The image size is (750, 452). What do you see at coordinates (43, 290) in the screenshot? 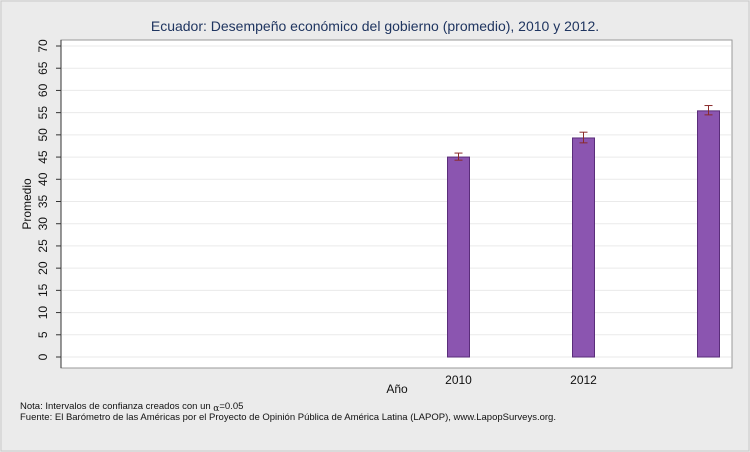
I see `y-tick-label: 15` at bounding box center [43, 290].